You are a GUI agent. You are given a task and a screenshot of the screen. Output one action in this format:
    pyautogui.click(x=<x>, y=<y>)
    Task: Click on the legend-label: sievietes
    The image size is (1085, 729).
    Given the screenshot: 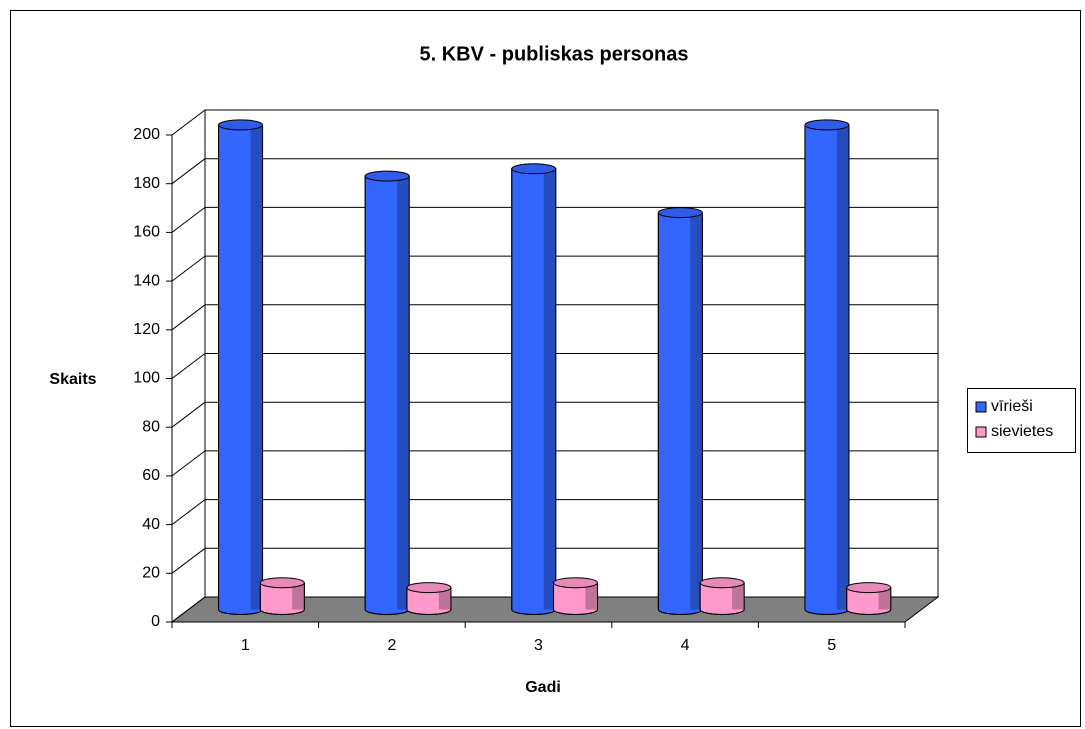 What is the action you would take?
    pyautogui.click(x=1022, y=431)
    